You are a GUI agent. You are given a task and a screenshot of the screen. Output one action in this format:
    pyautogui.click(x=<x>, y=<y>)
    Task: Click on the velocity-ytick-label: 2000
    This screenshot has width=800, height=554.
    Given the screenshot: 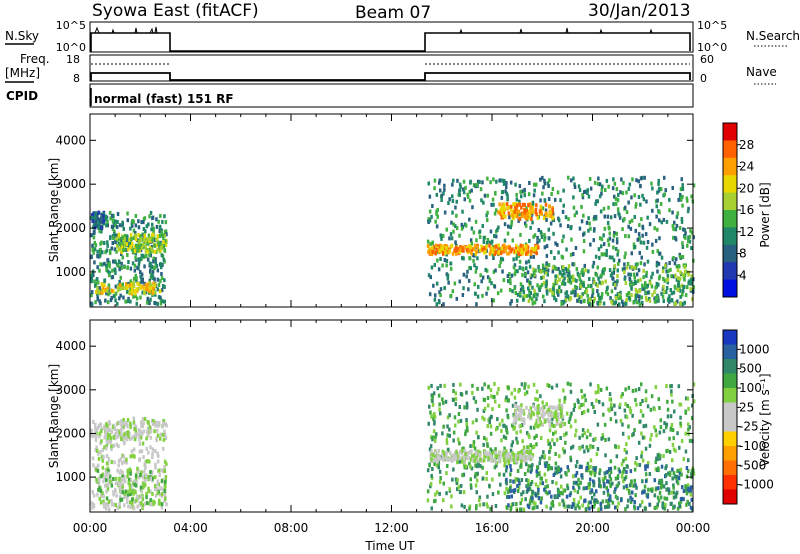 What is the action you would take?
    pyautogui.click(x=70, y=433)
    